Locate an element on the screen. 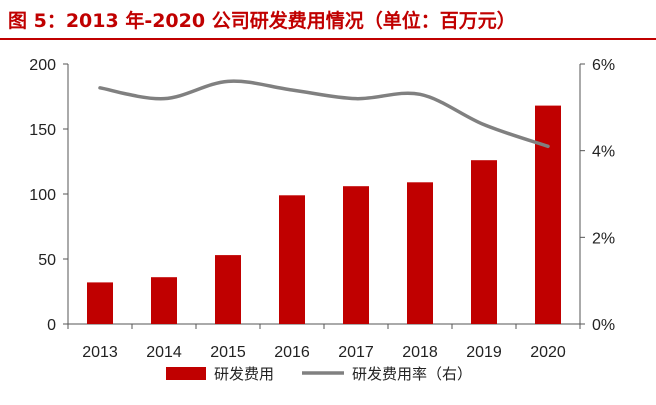 This screenshot has height=405, width=656. legend-label-line: 研发费用率（右） is located at coordinates (412, 374).